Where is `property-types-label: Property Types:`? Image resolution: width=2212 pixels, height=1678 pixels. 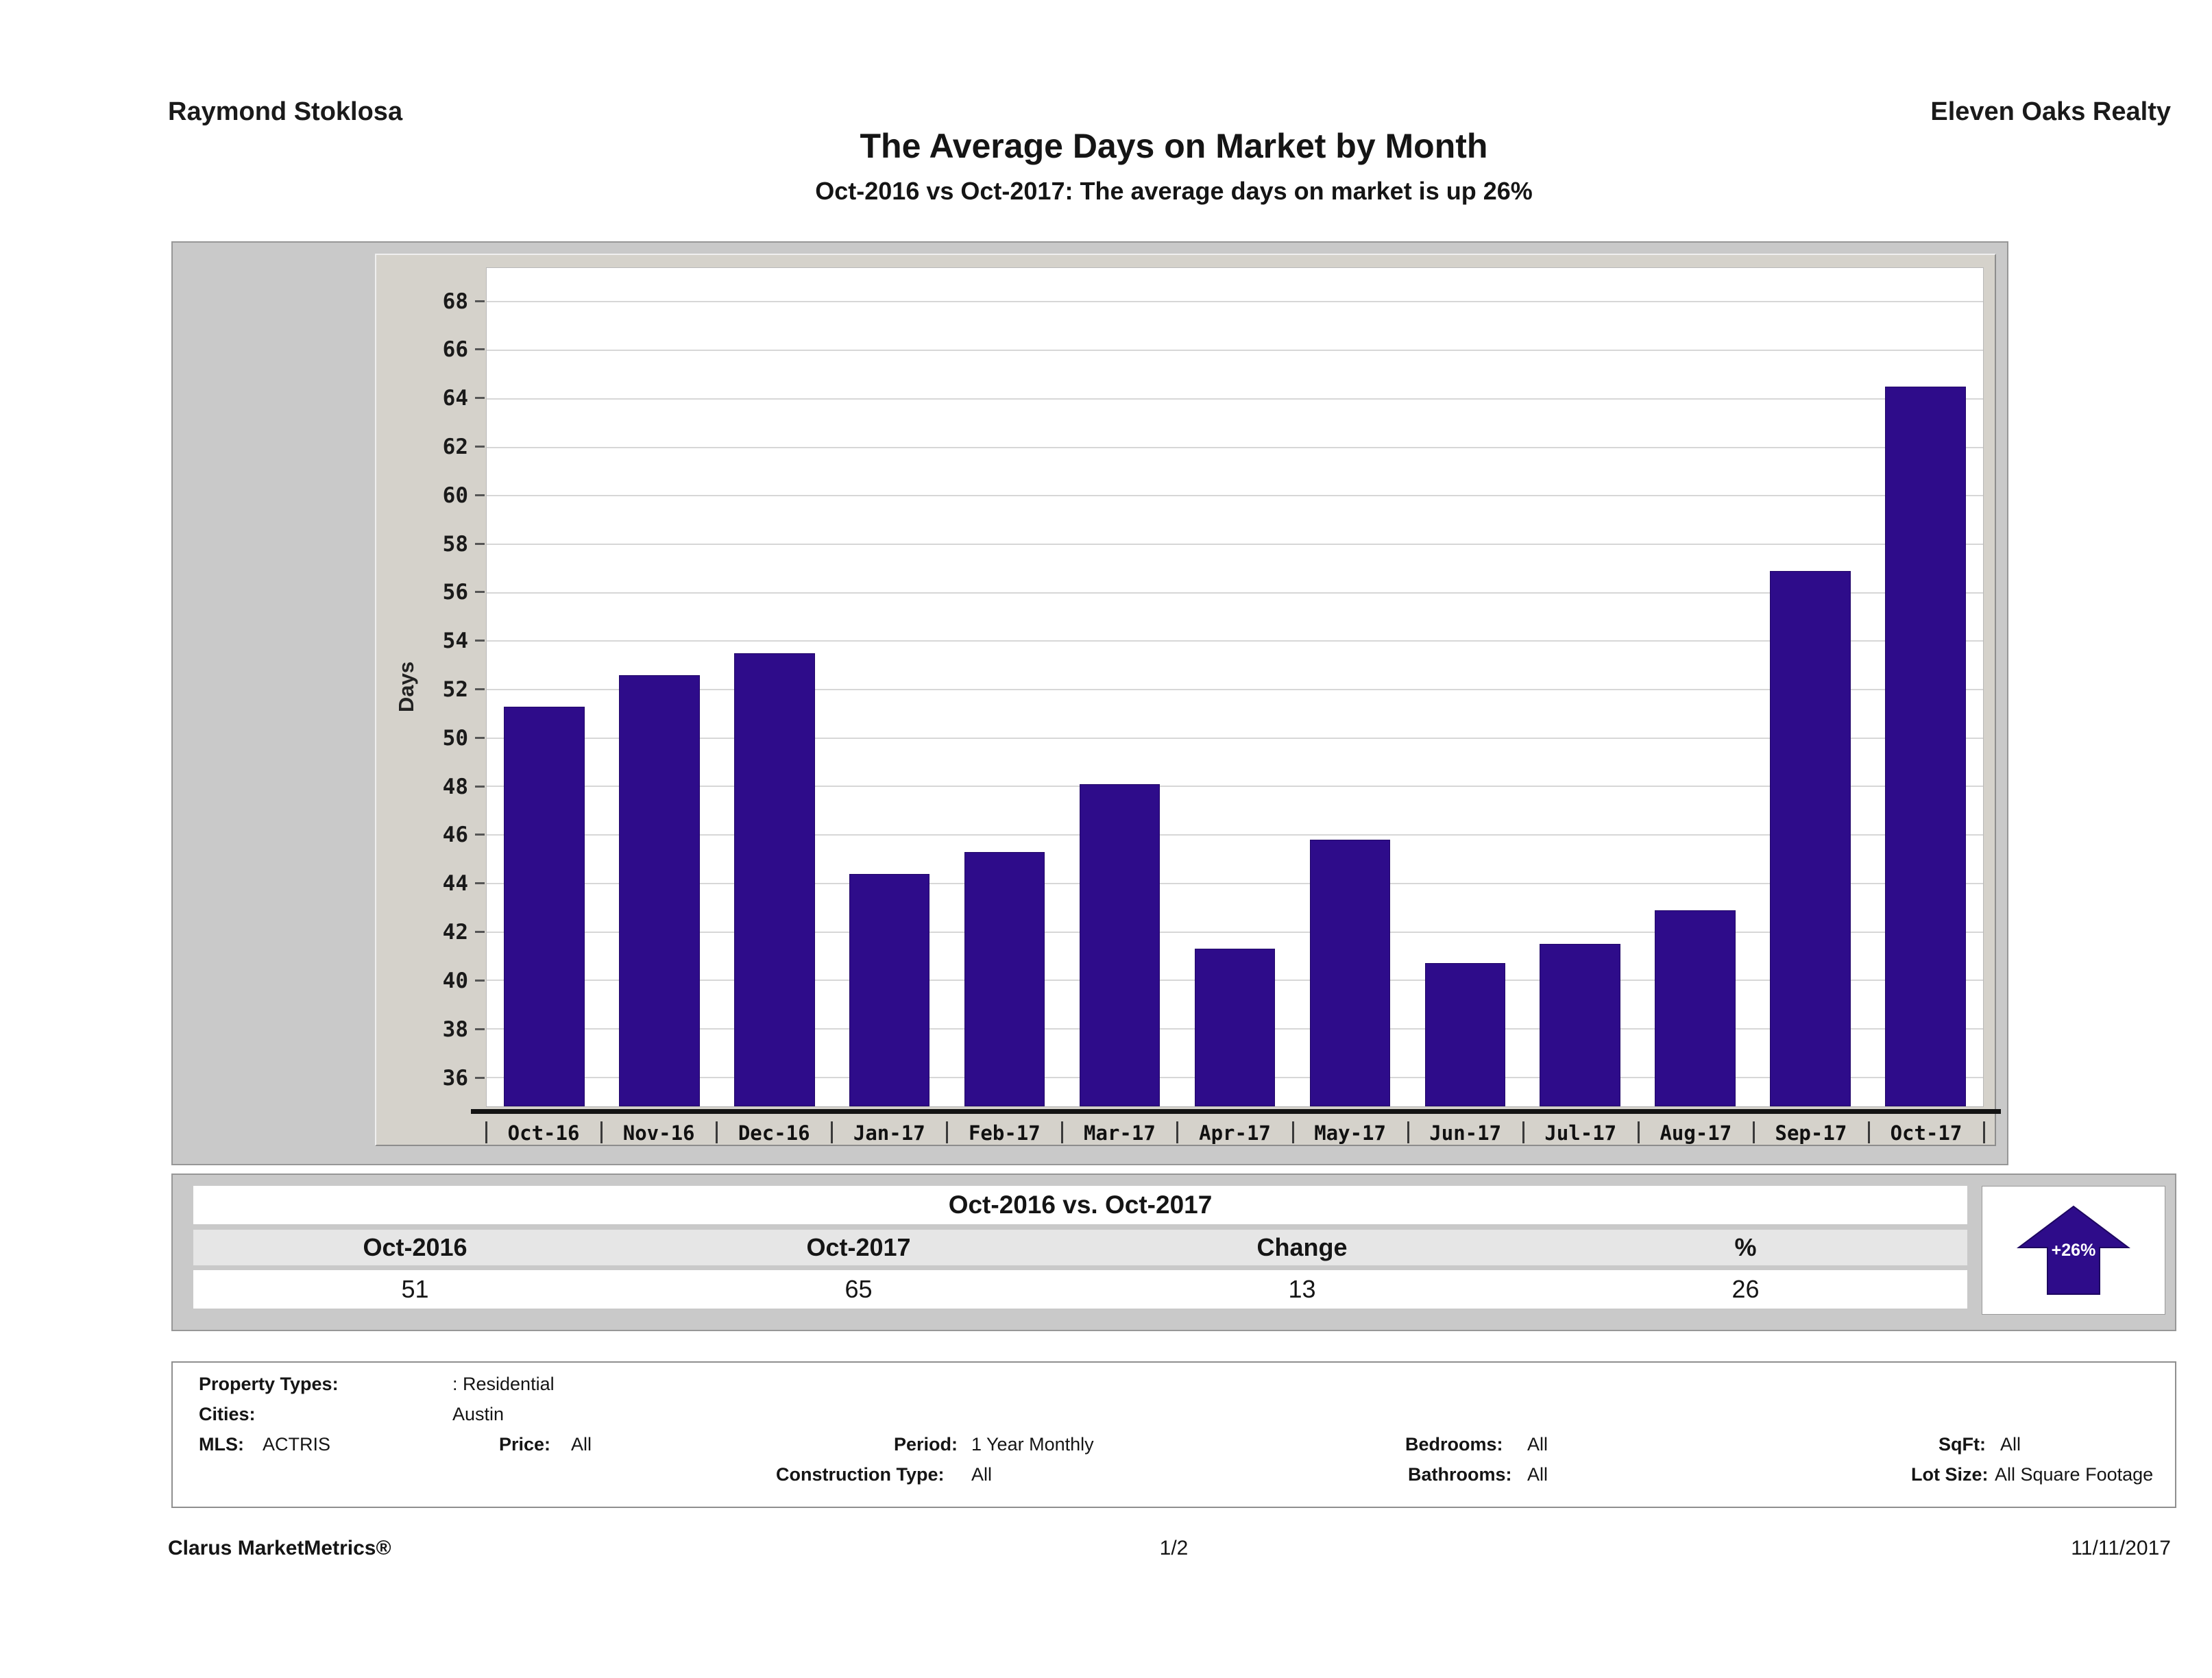
property-types-label: Property Types: is located at coordinates (269, 1384).